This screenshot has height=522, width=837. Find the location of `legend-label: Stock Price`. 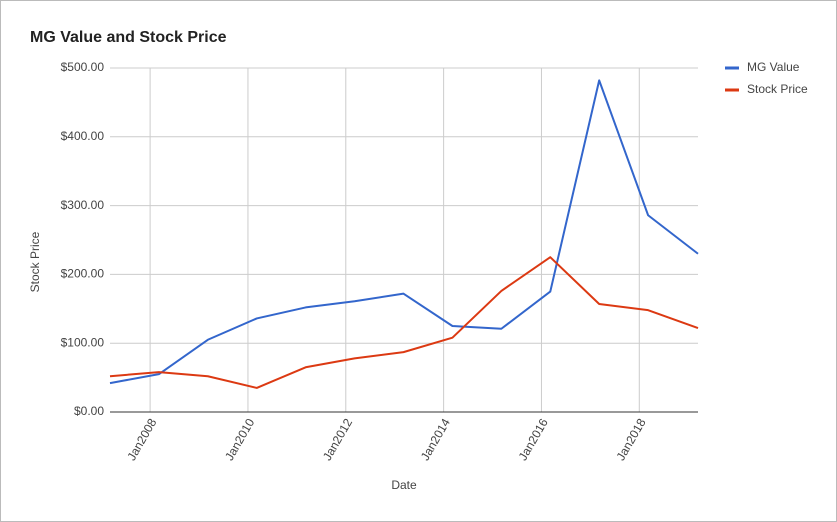

legend-label: Stock Price is located at coordinates (777, 89).